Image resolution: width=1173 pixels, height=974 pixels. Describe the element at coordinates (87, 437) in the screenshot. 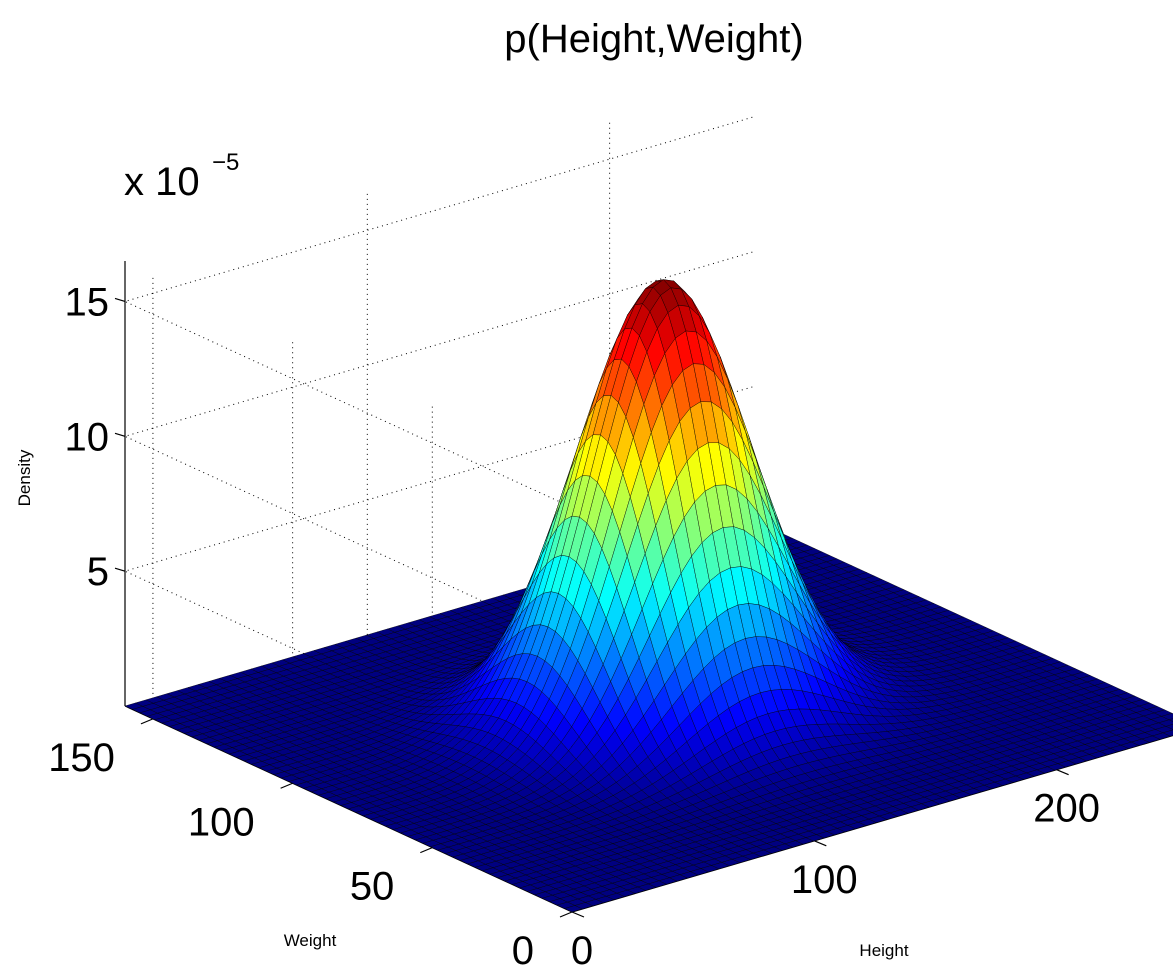

I see `z-tick-label: 10` at that location.